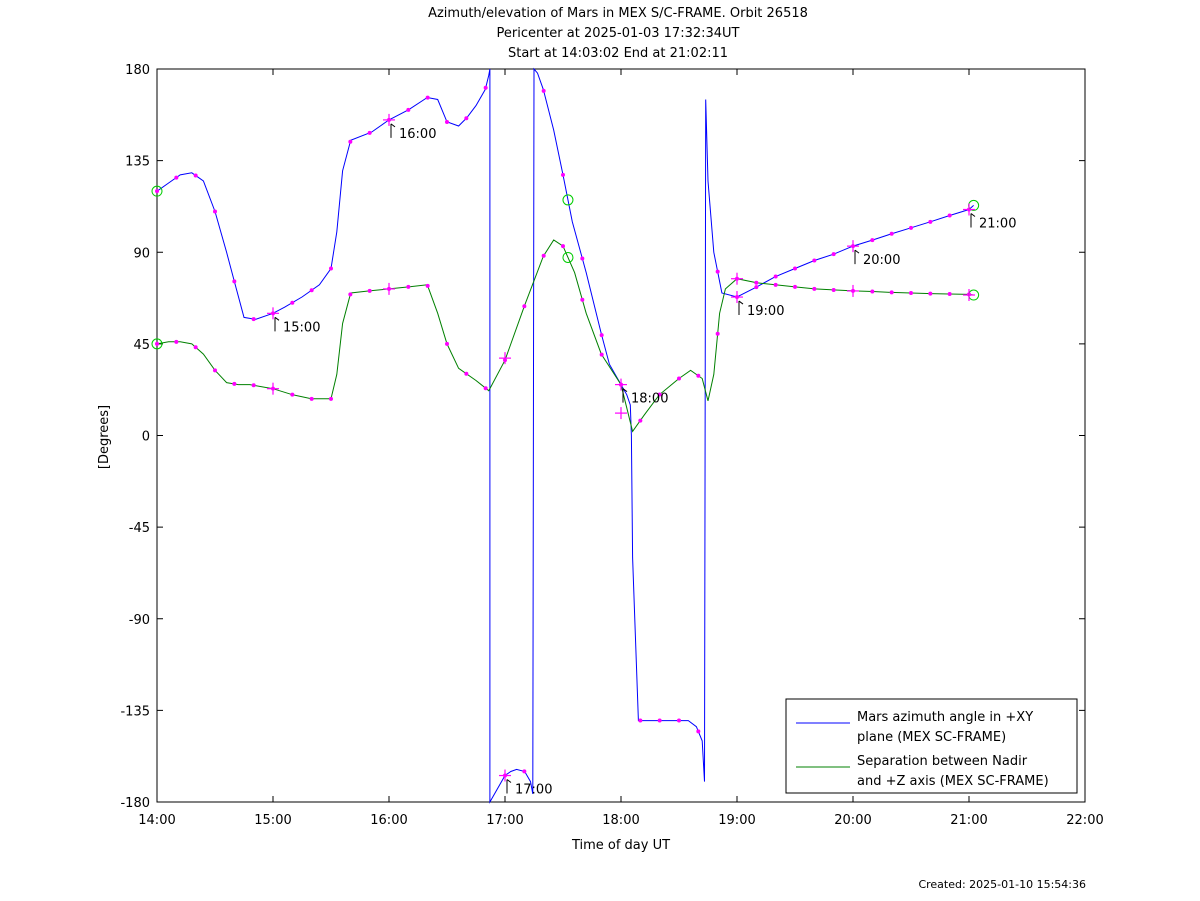  Describe the element at coordinates (104, 437) in the screenshot. I see `y-axis-label: [Degrees]` at that location.